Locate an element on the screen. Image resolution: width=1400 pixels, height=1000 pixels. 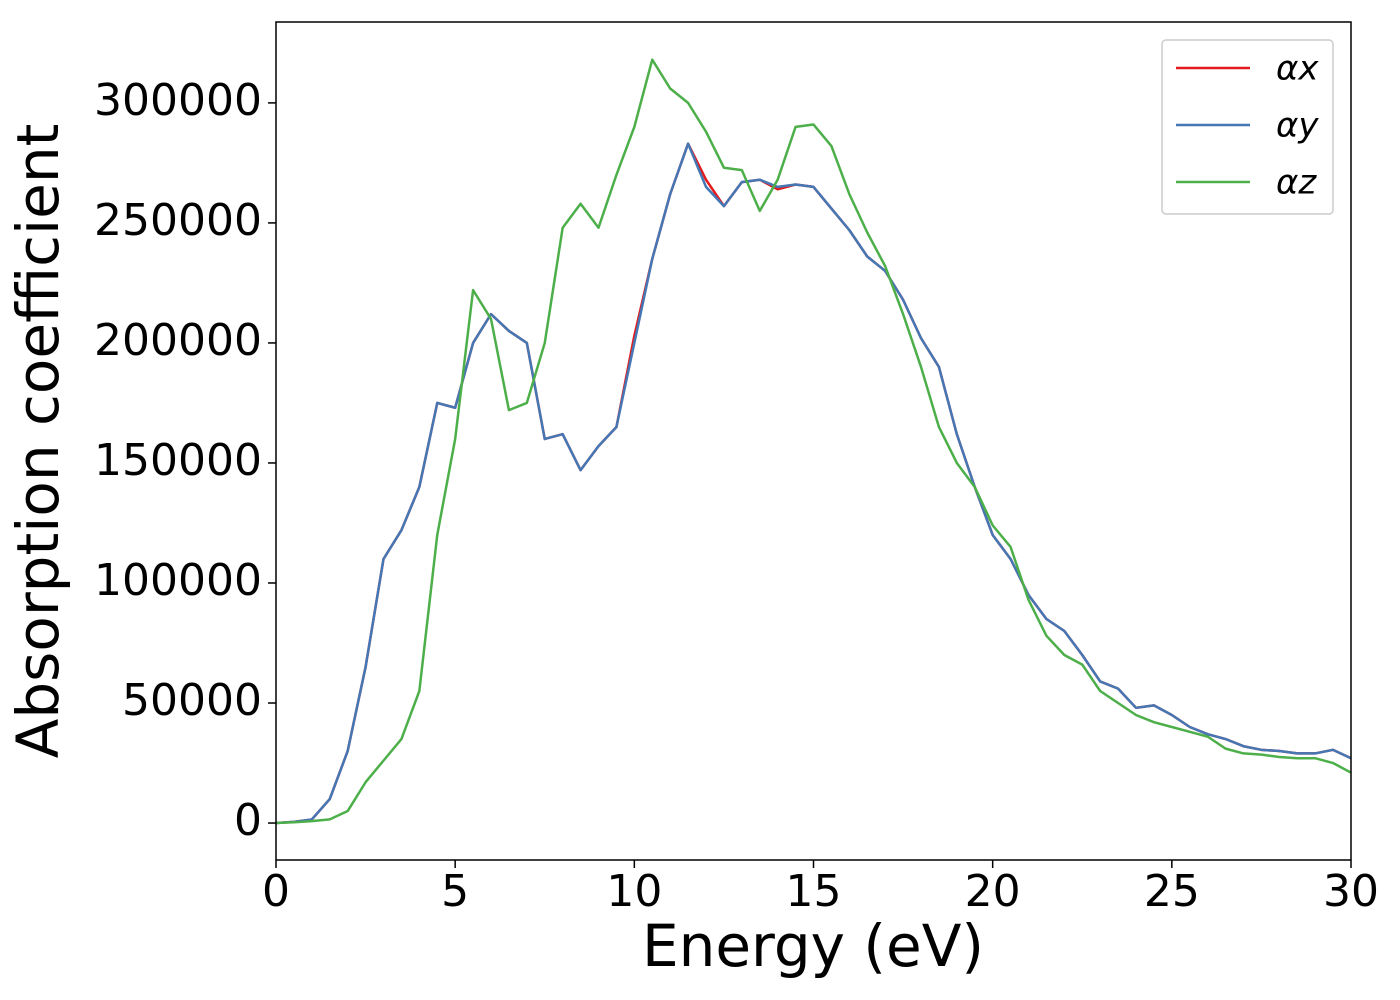
x-tick-label: 15 is located at coordinates (814, 891).